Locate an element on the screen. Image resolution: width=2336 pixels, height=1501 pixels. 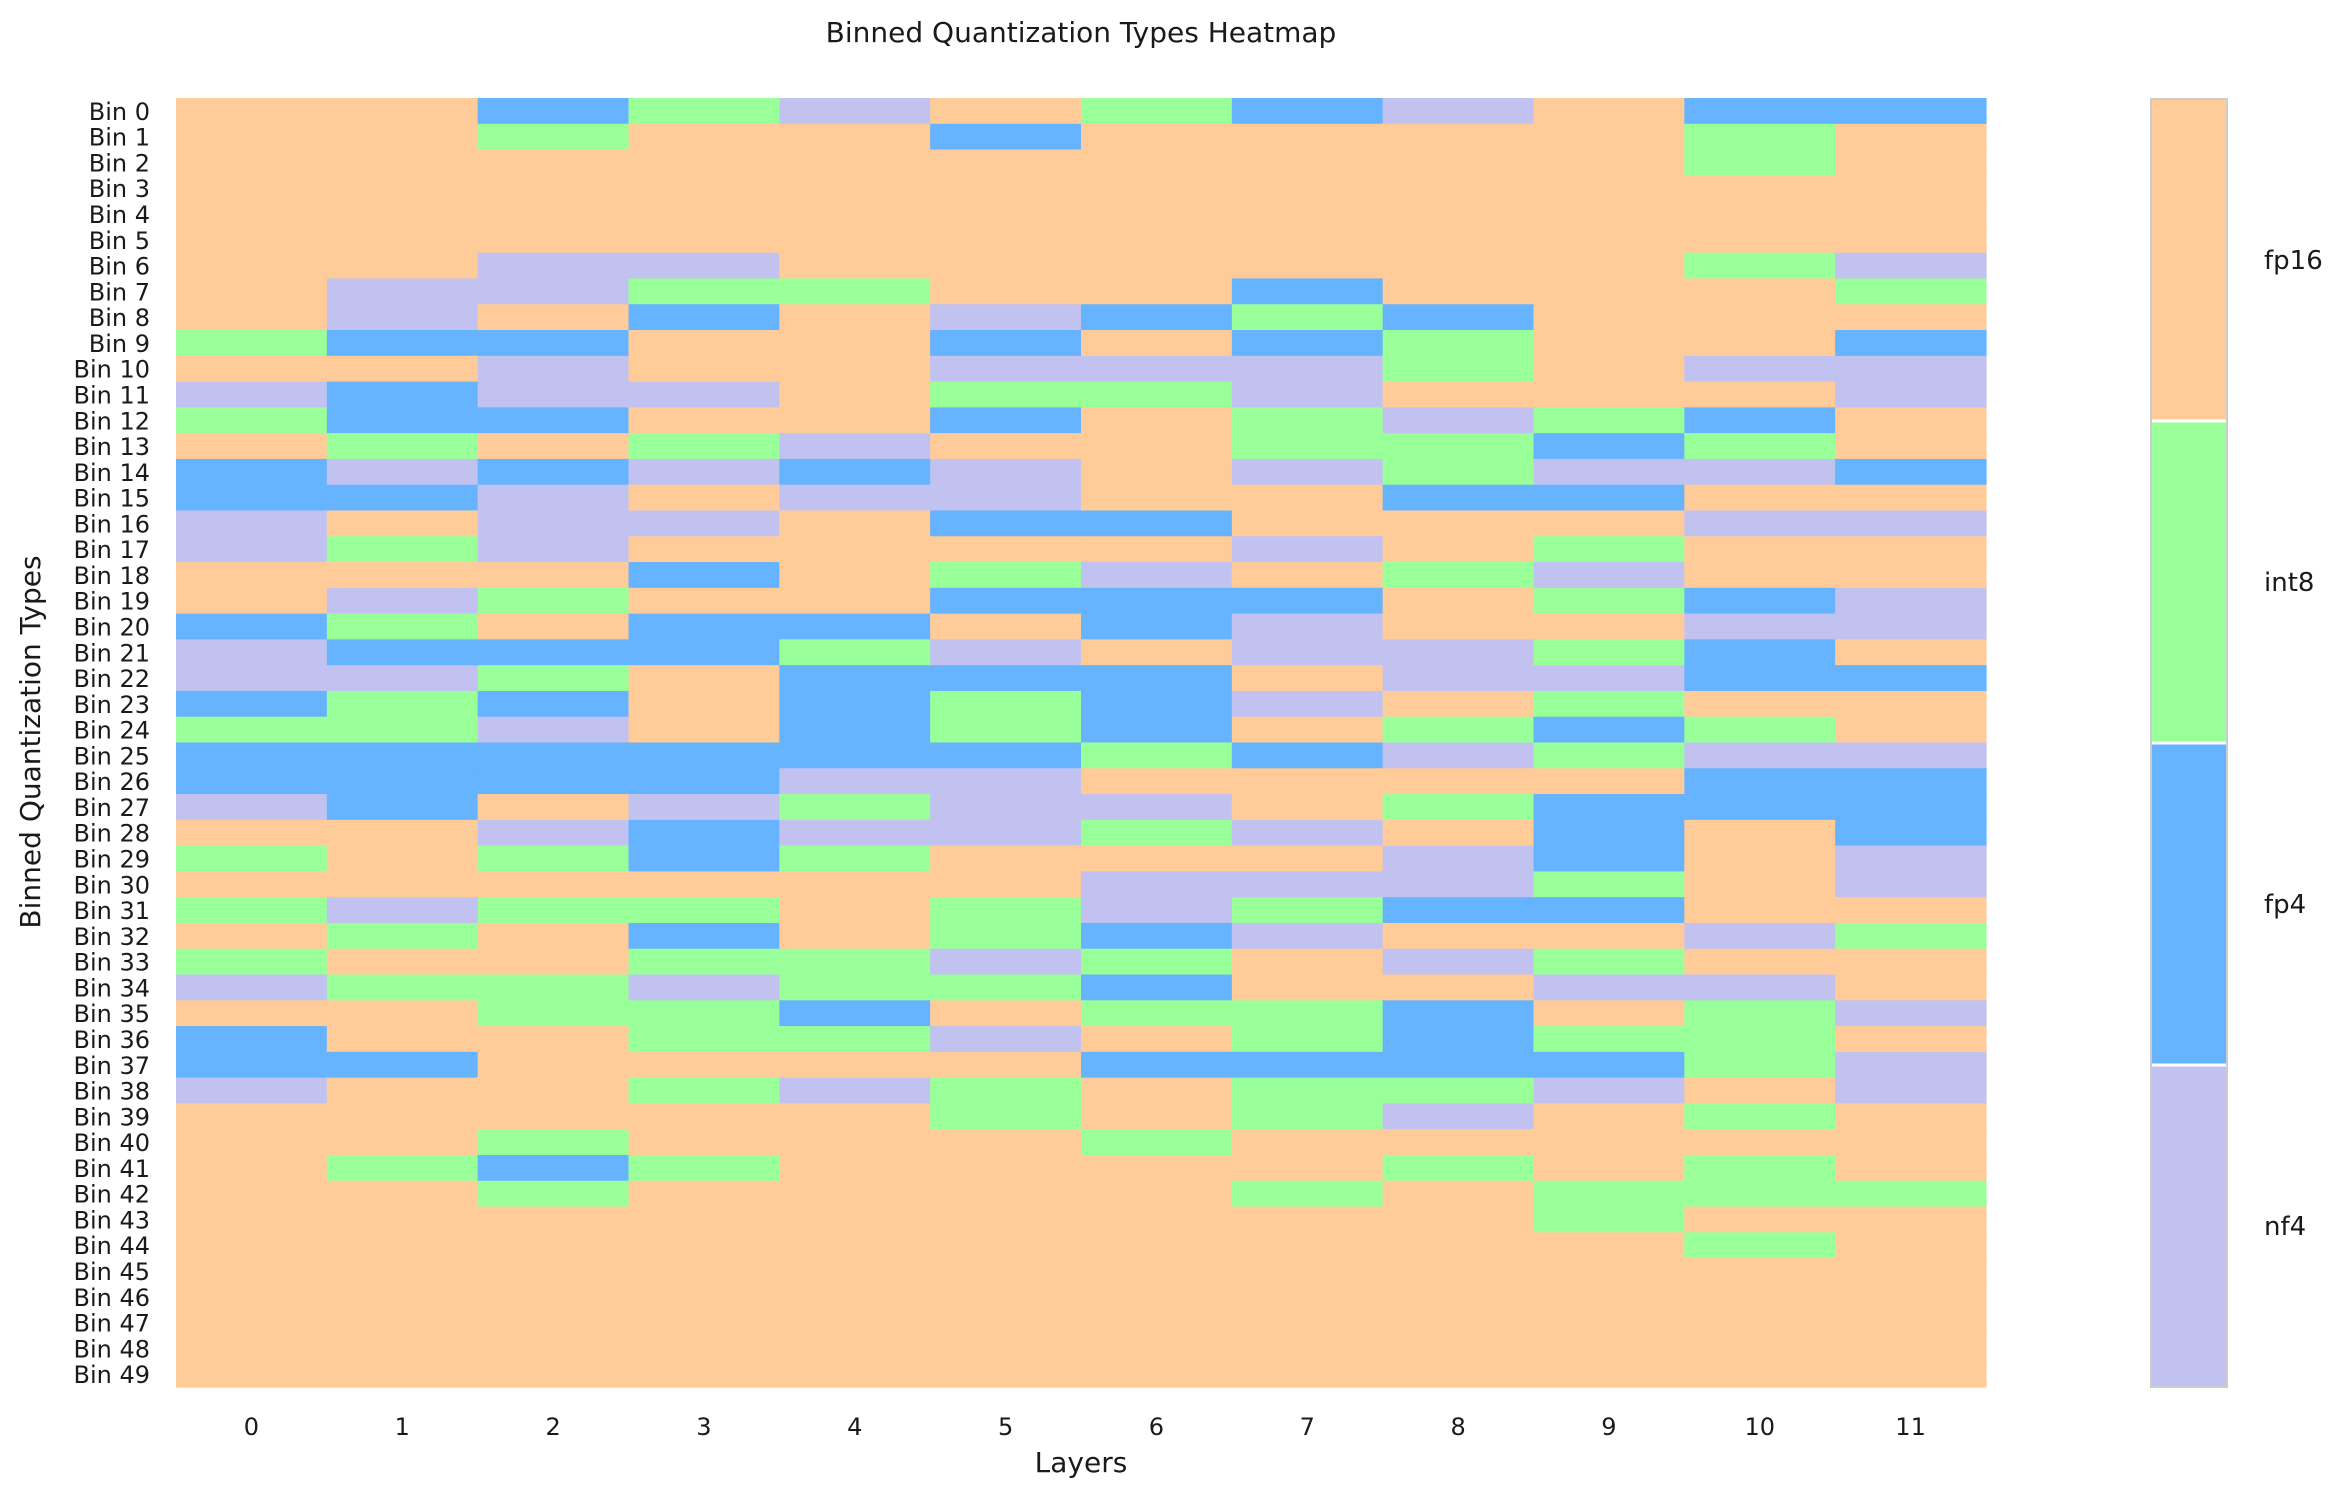
y-tick-label: Bin 34 is located at coordinates (111, 988).